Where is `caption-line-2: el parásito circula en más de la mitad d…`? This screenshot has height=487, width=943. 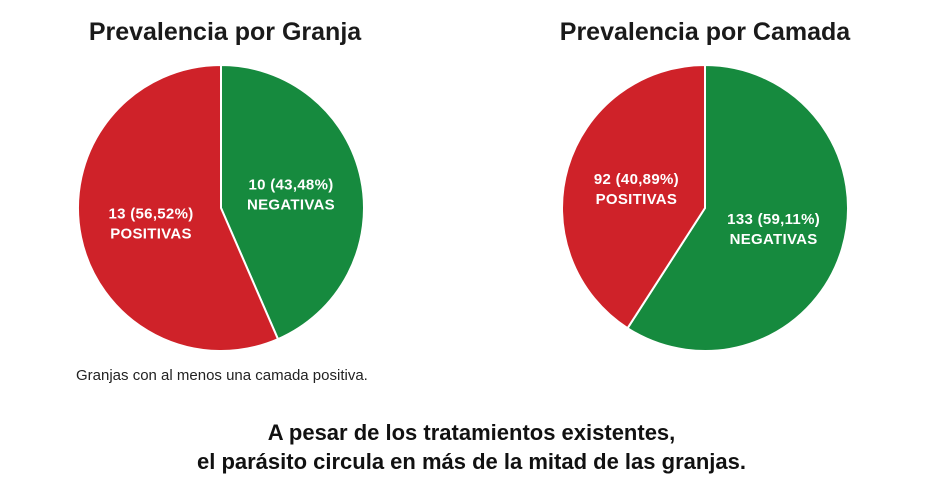 caption-line-2: el parásito circula en más de la mitad d… is located at coordinates (471, 461).